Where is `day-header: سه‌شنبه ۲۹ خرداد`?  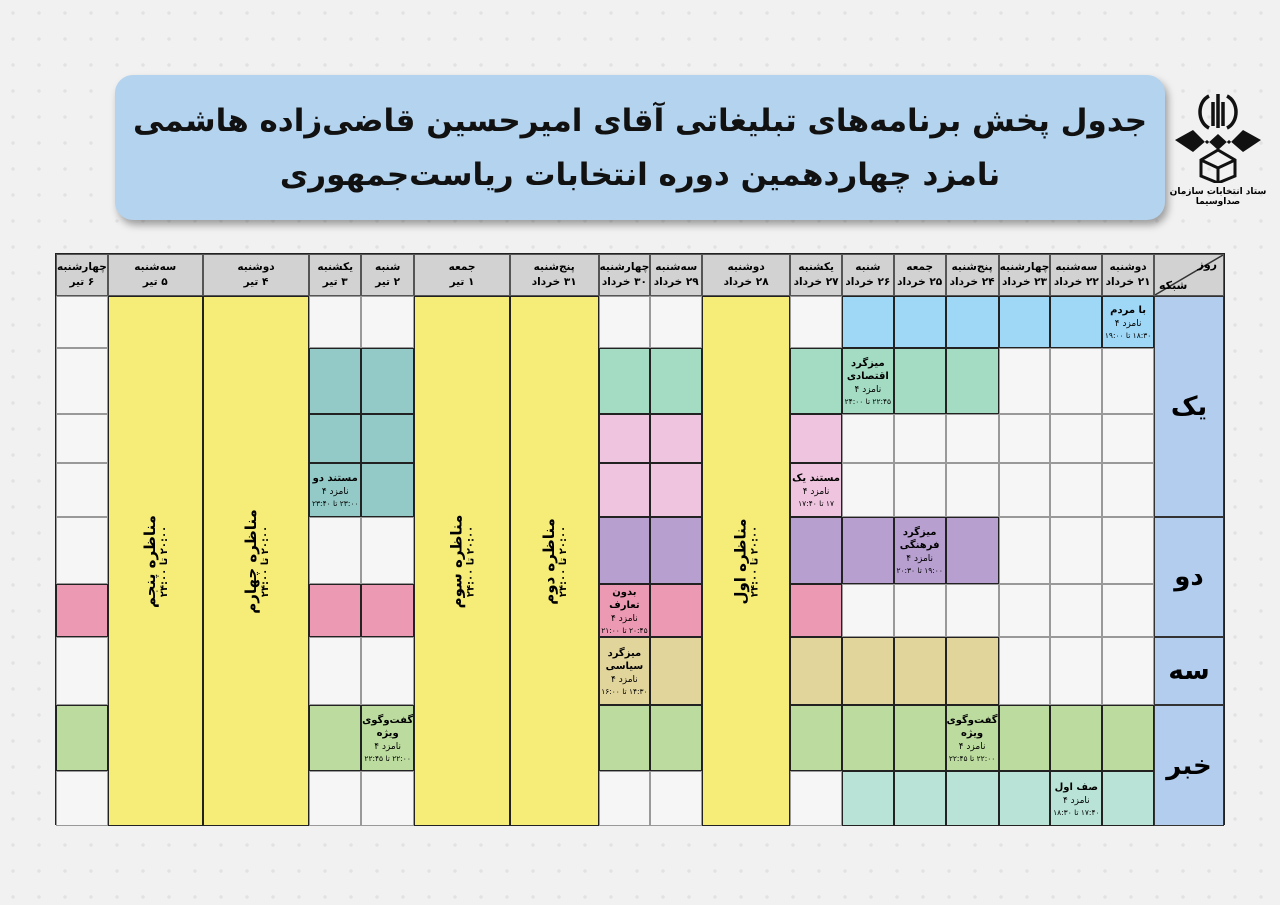
day-header: سه‌شنبه ۲۹ خرداد is located at coordinates (676, 275).